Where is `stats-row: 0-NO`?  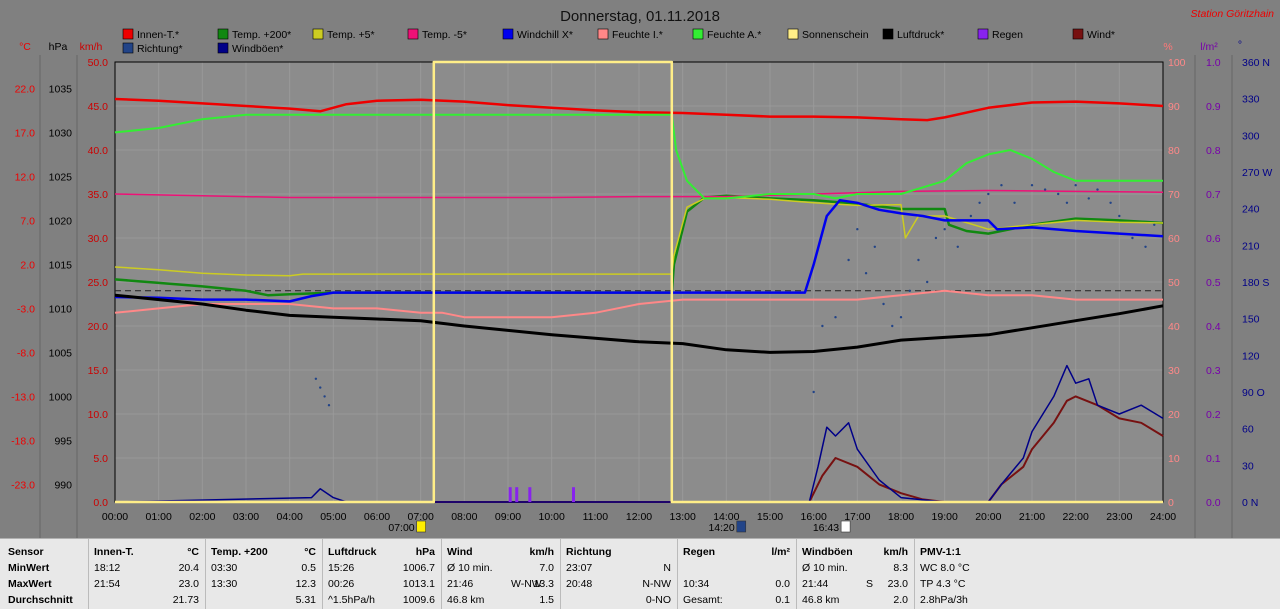
stats-row: 0-NO is located at coordinates (618, 600).